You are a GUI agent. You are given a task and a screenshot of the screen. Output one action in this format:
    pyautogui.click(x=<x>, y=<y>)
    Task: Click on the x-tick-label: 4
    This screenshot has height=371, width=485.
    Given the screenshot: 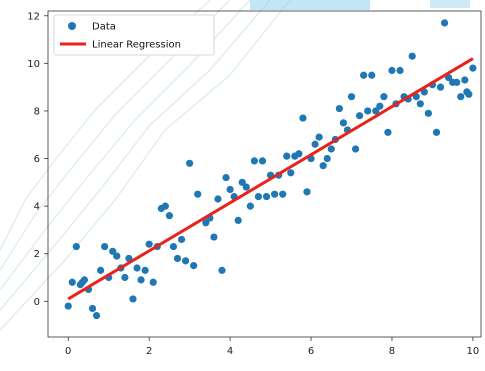 What is the action you would take?
    pyautogui.click(x=230, y=351)
    